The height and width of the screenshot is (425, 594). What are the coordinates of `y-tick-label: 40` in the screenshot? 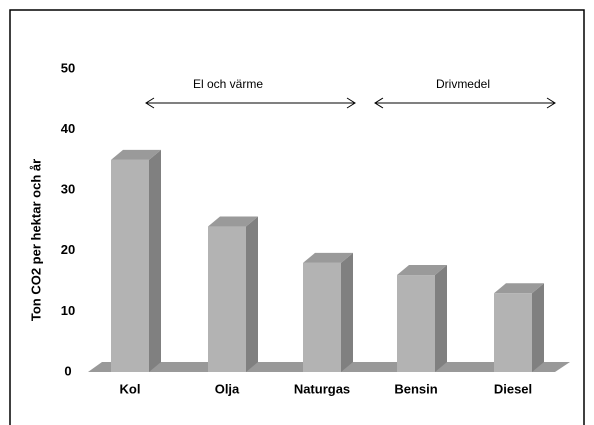 It's located at (68, 128).